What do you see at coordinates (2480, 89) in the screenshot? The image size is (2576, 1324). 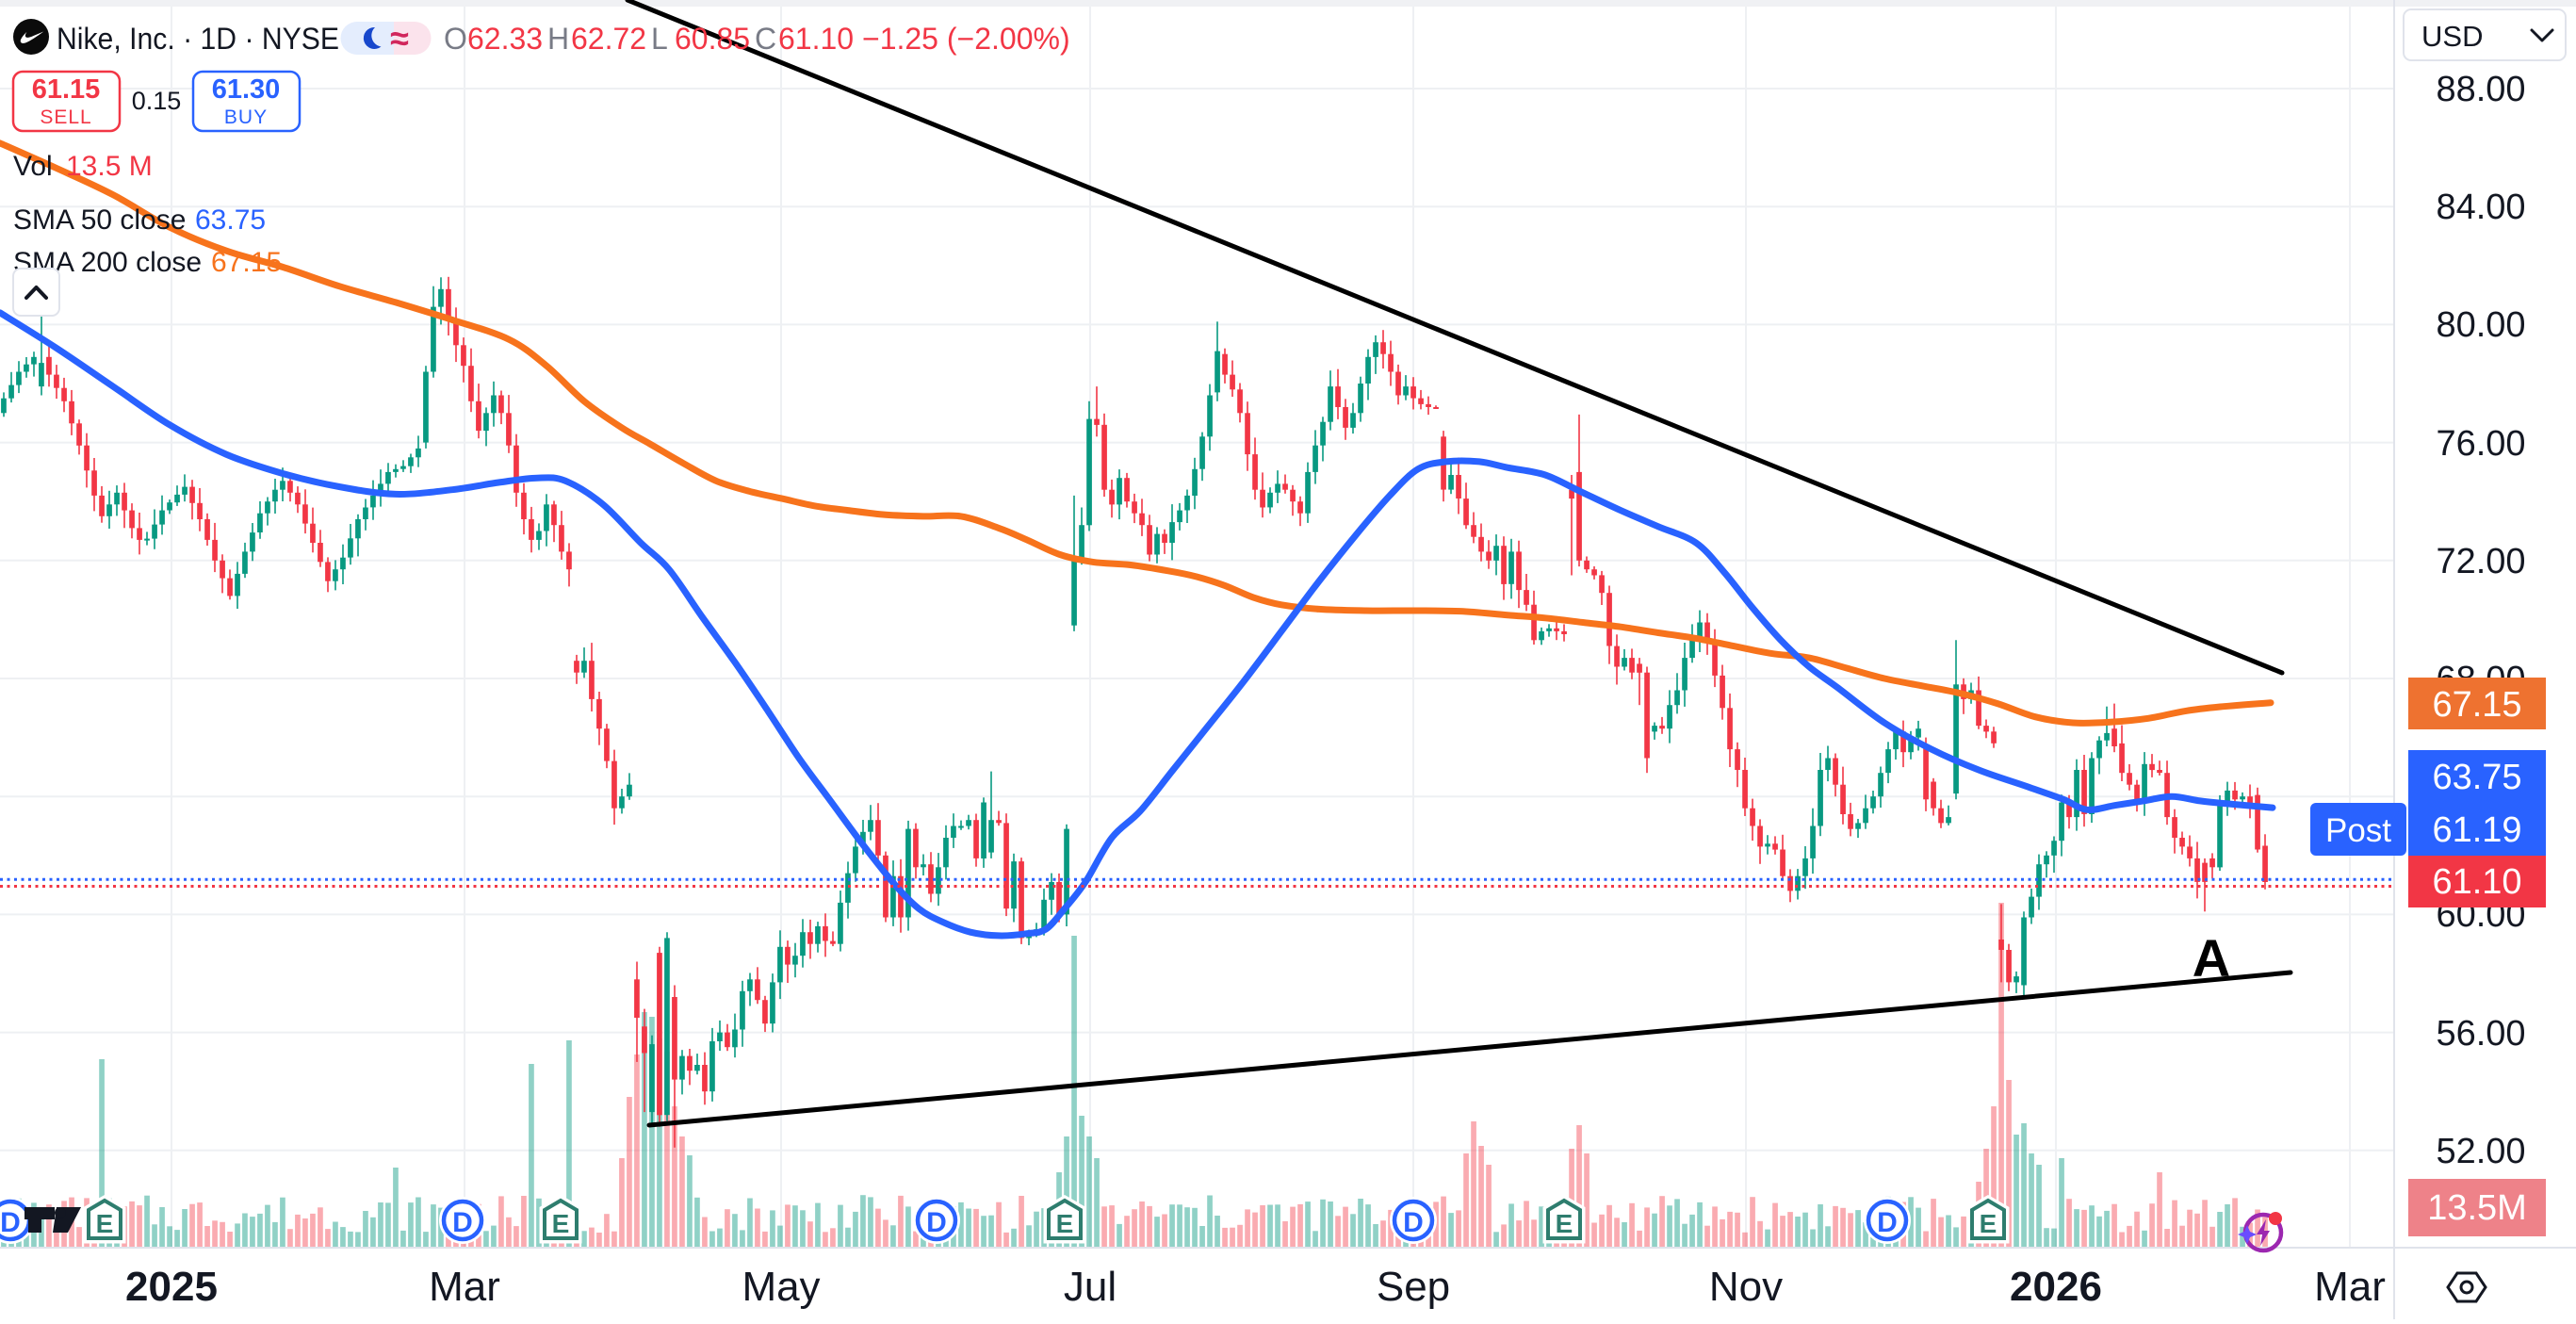 I see `svg-text: 88.00` at bounding box center [2480, 89].